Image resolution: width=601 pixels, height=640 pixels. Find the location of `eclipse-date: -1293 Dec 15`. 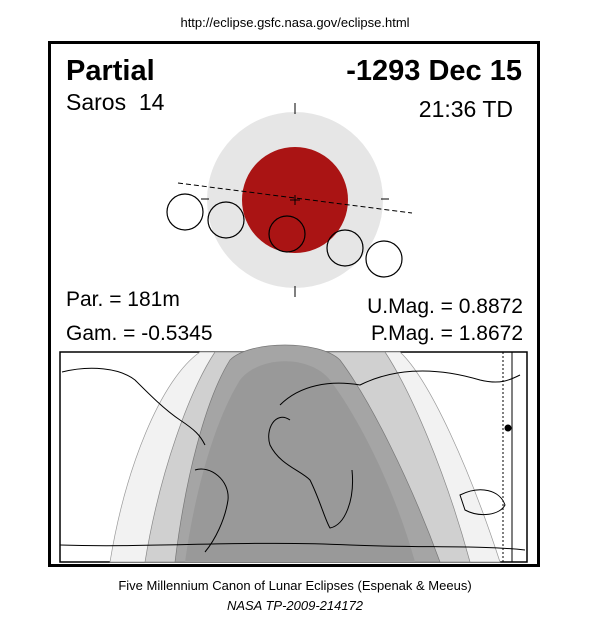

eclipse-date: -1293 Dec 15 is located at coordinates (434, 71).